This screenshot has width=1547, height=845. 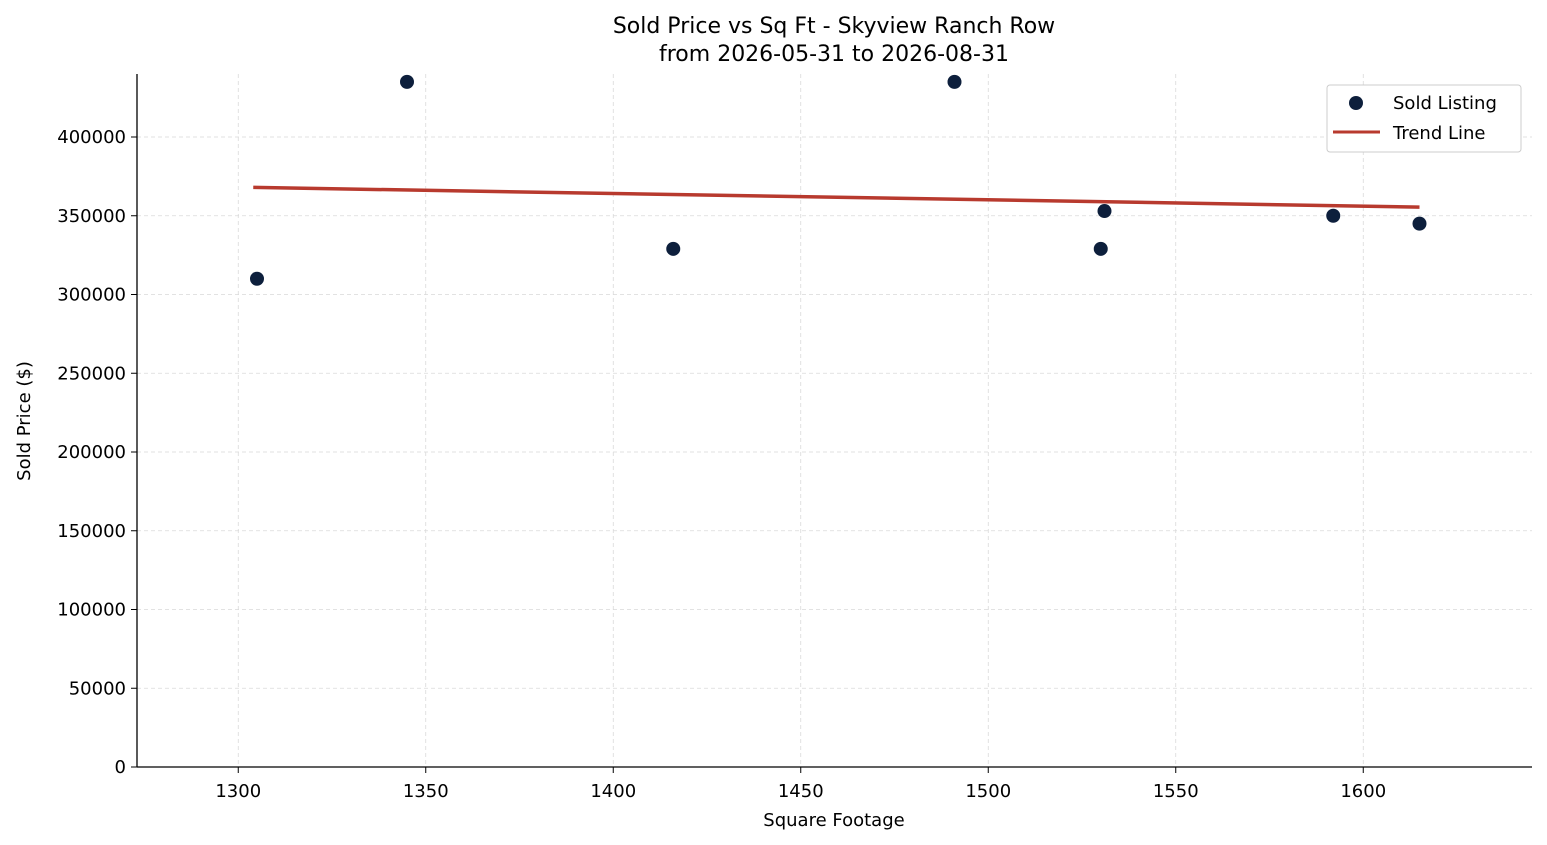 What do you see at coordinates (836, 197) in the screenshot?
I see `trend-line` at bounding box center [836, 197].